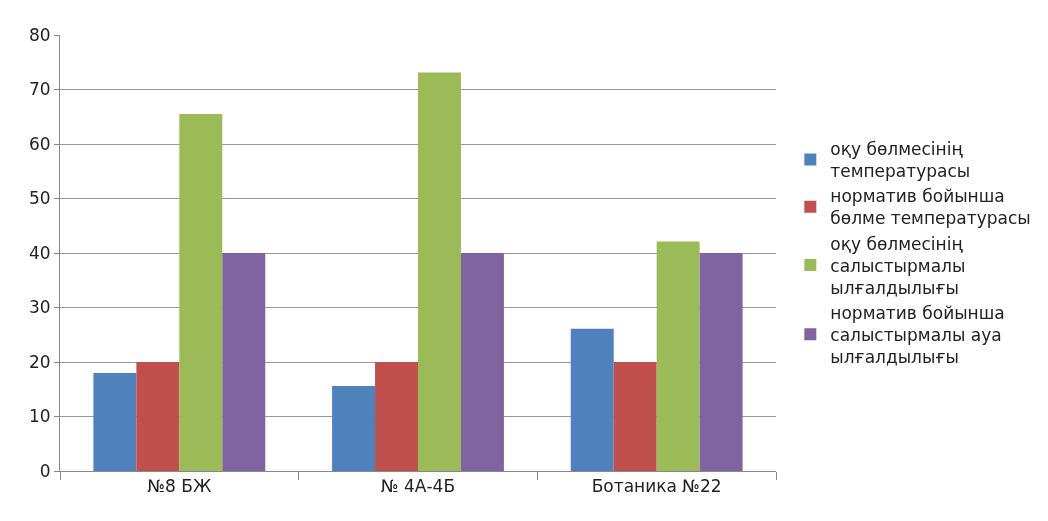  I want to click on y-tick-label: 60, so click(39, 143).